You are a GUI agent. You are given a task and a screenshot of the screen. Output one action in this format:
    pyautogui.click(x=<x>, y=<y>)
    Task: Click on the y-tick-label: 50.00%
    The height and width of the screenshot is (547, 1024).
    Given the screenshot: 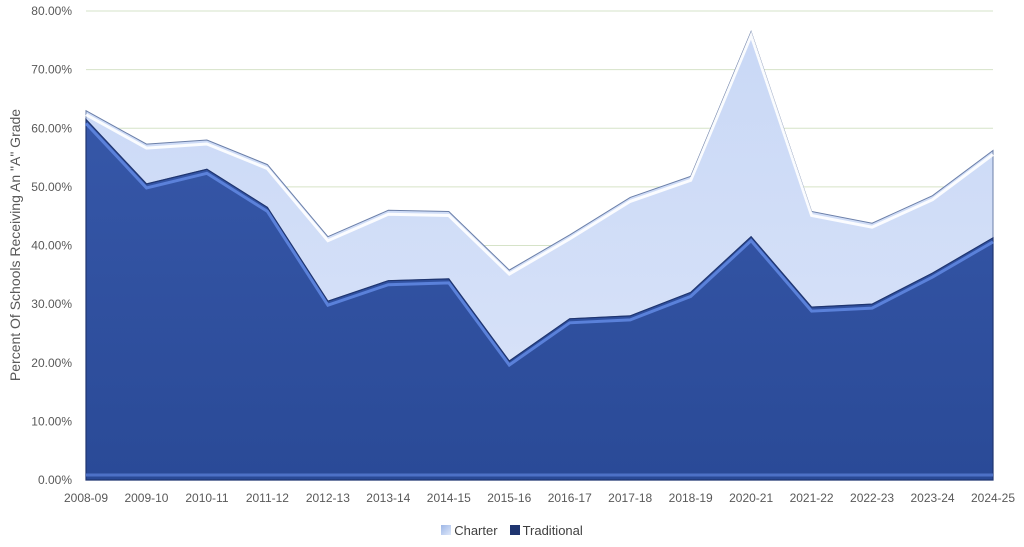 What is the action you would take?
    pyautogui.click(x=51, y=187)
    